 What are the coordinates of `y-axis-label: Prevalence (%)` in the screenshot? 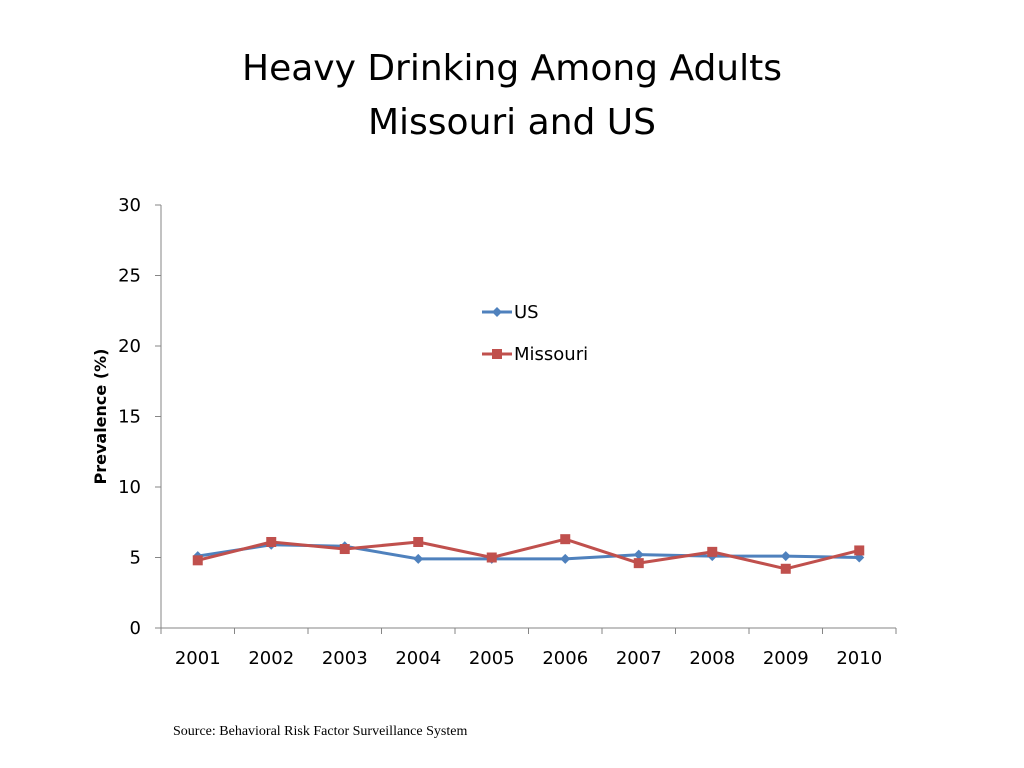 It's located at (100, 417).